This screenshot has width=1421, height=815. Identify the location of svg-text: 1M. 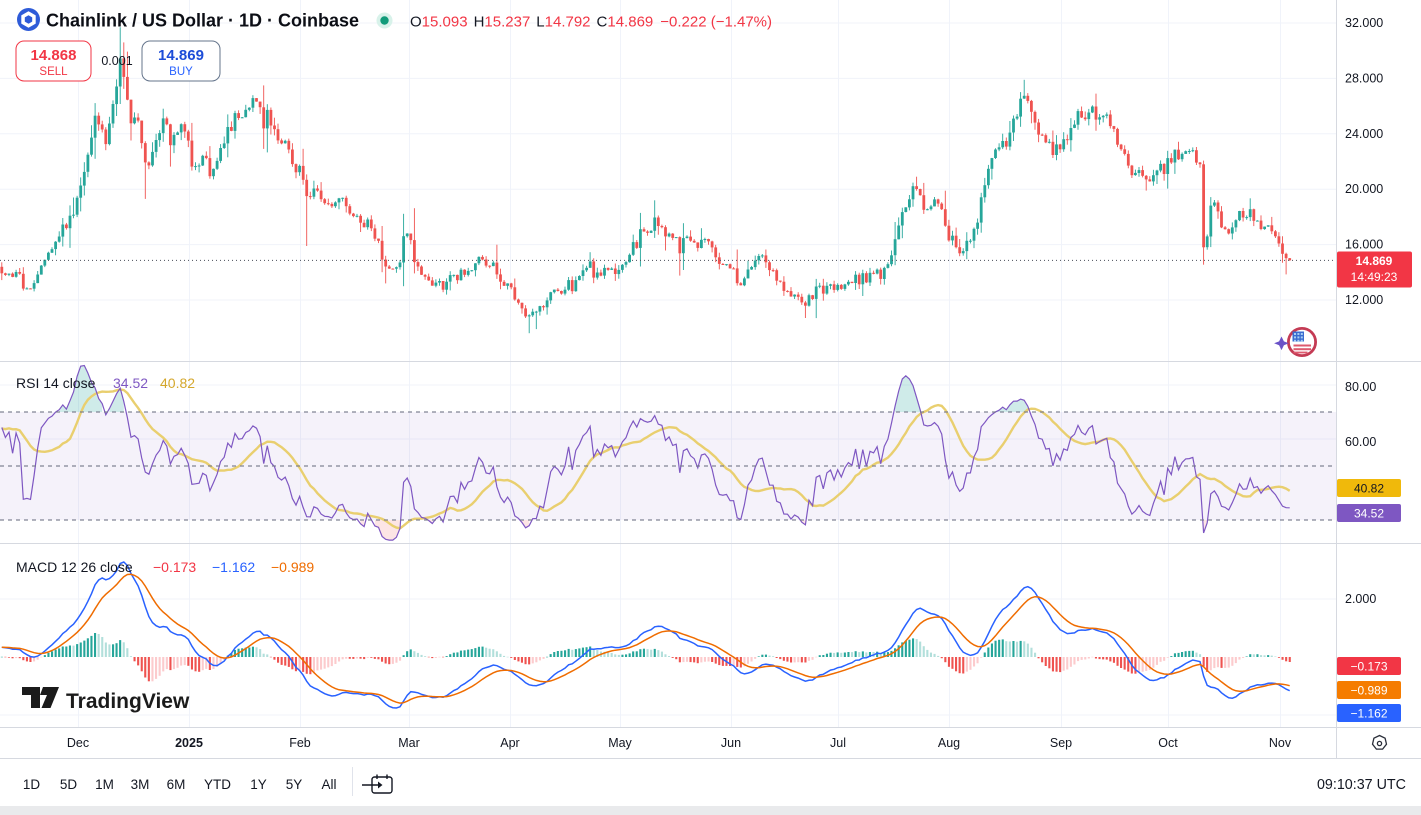
(104, 784).